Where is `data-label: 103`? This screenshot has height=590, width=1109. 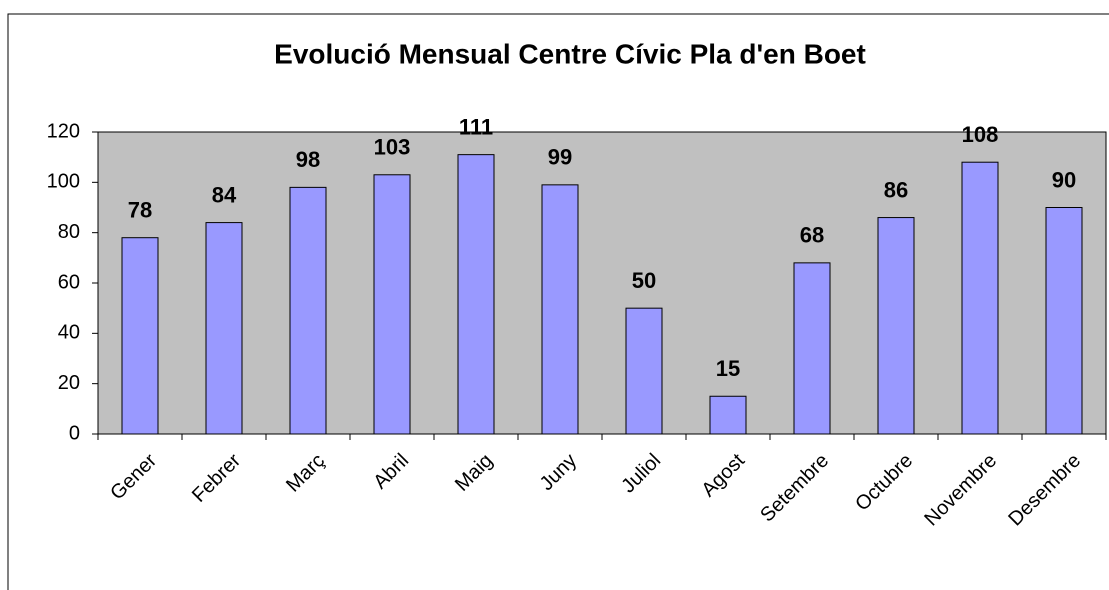 data-label: 103 is located at coordinates (392, 147).